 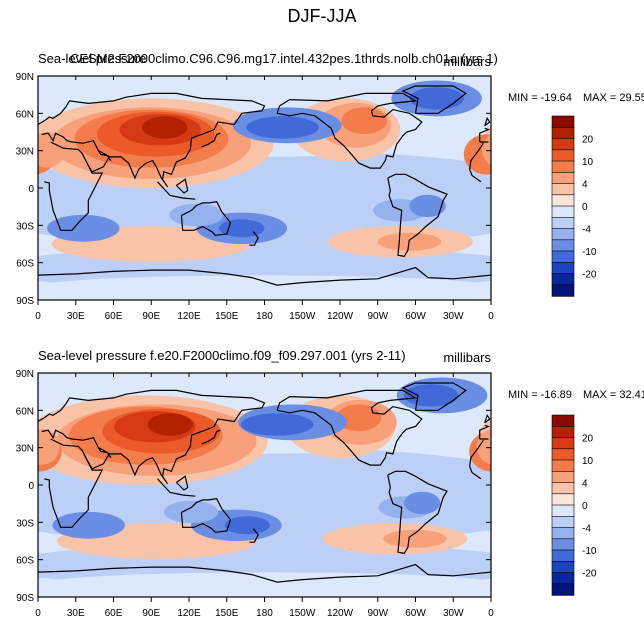 What do you see at coordinates (227, 316) in the screenshot?
I see `x-tick-label: 150E` at bounding box center [227, 316].